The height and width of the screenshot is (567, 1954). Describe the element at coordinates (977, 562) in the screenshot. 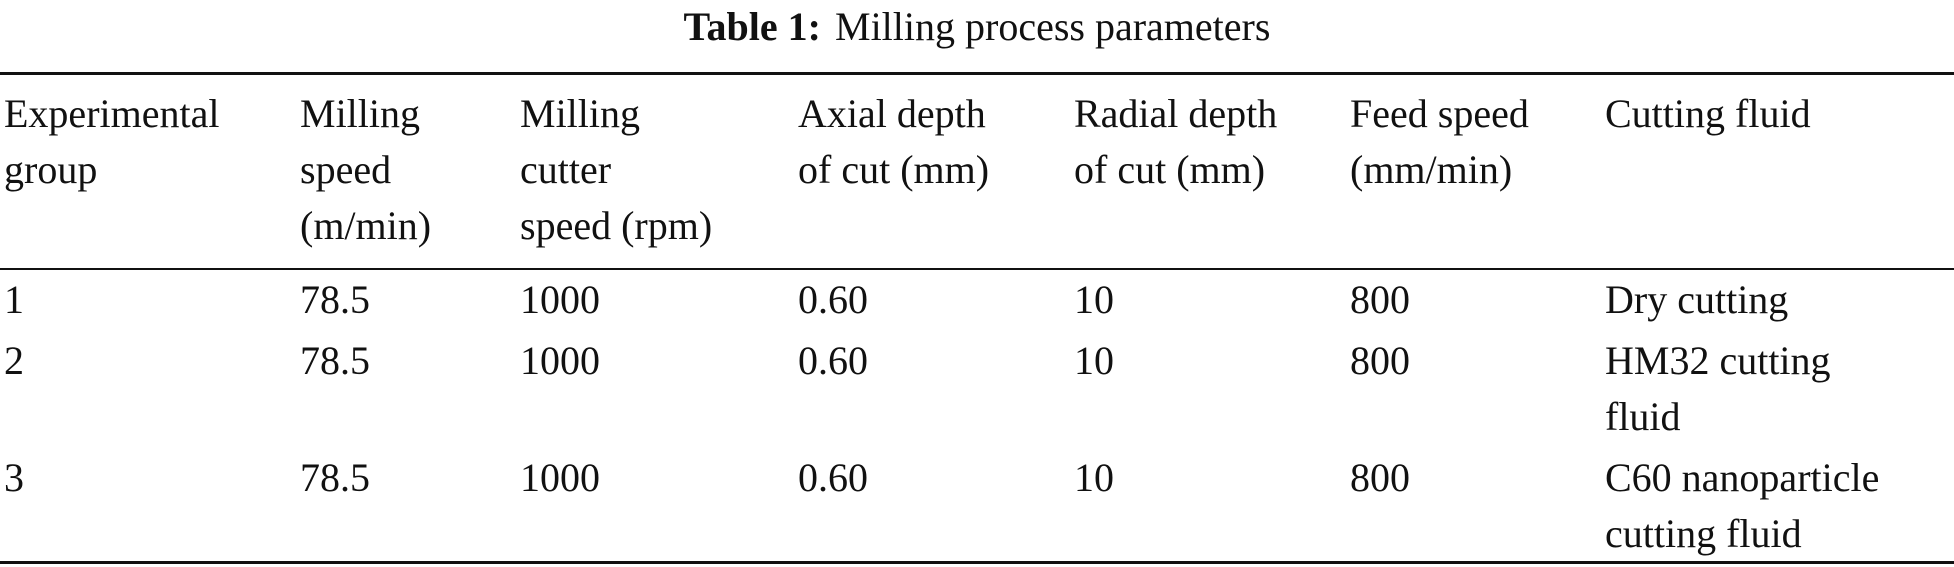

I see `table-bottom-rule` at that location.